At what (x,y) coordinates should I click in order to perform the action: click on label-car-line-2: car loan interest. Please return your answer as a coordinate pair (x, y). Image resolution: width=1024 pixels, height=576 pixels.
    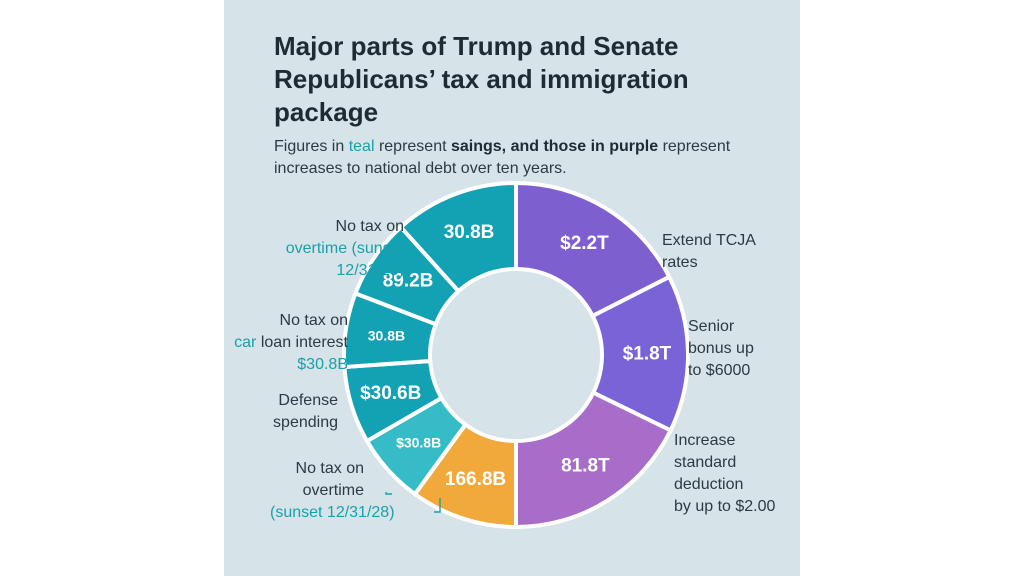
    Looking at the image, I should click on (286, 343).